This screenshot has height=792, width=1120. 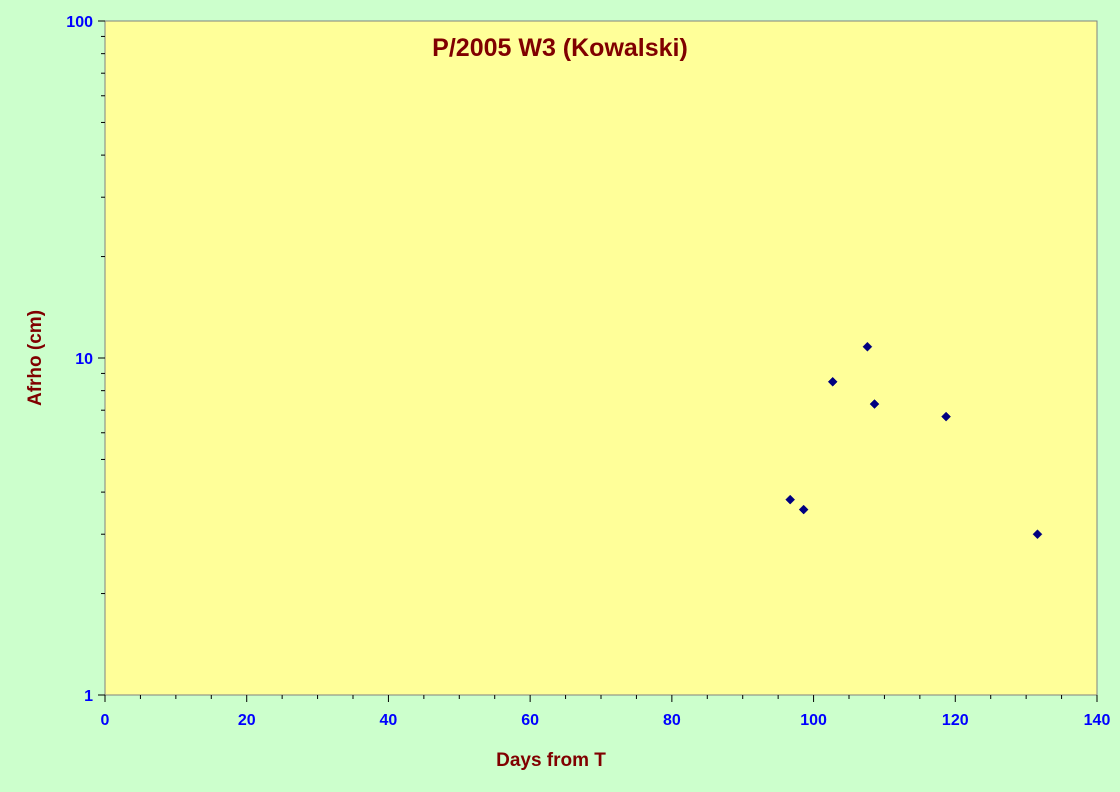 What do you see at coordinates (79, 22) in the screenshot?
I see `y-tick-label: 100` at bounding box center [79, 22].